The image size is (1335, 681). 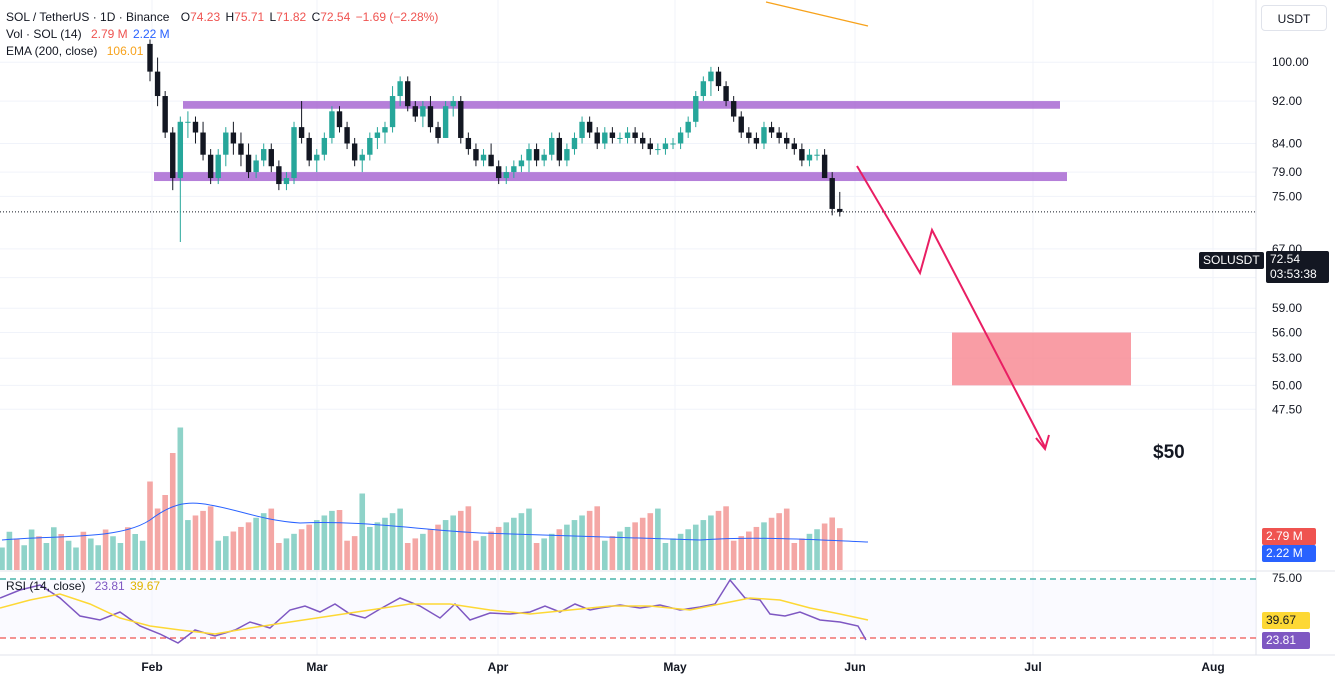 What do you see at coordinates (1287, 385) in the screenshot?
I see `price-axis-label: 50.00` at bounding box center [1287, 385].